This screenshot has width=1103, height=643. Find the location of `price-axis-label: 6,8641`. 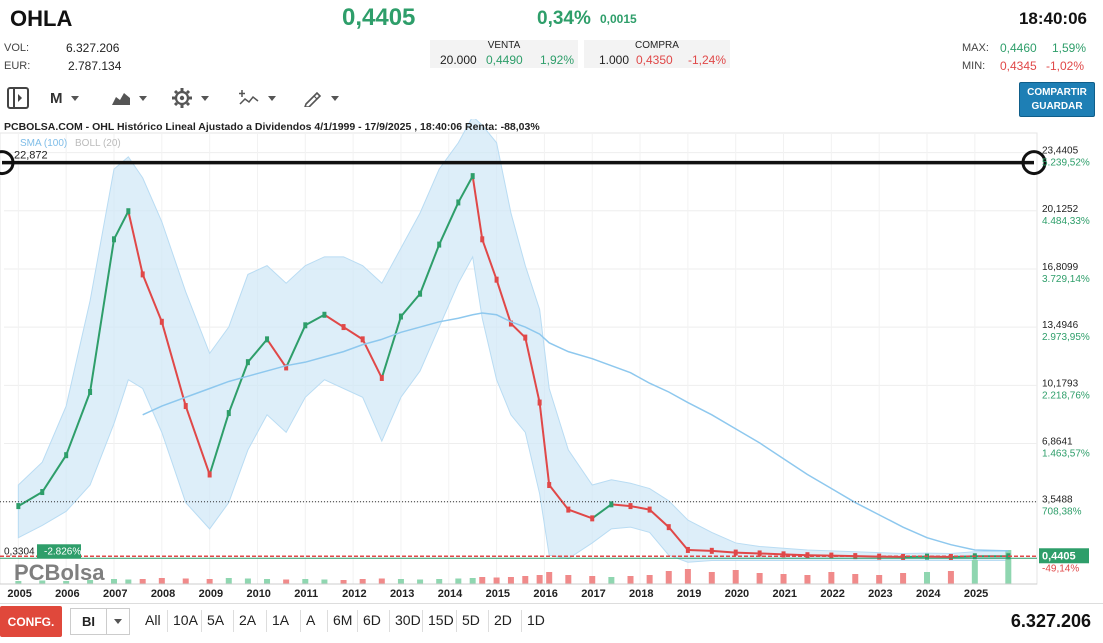

price-axis-label: 6,8641 is located at coordinates (1057, 442).